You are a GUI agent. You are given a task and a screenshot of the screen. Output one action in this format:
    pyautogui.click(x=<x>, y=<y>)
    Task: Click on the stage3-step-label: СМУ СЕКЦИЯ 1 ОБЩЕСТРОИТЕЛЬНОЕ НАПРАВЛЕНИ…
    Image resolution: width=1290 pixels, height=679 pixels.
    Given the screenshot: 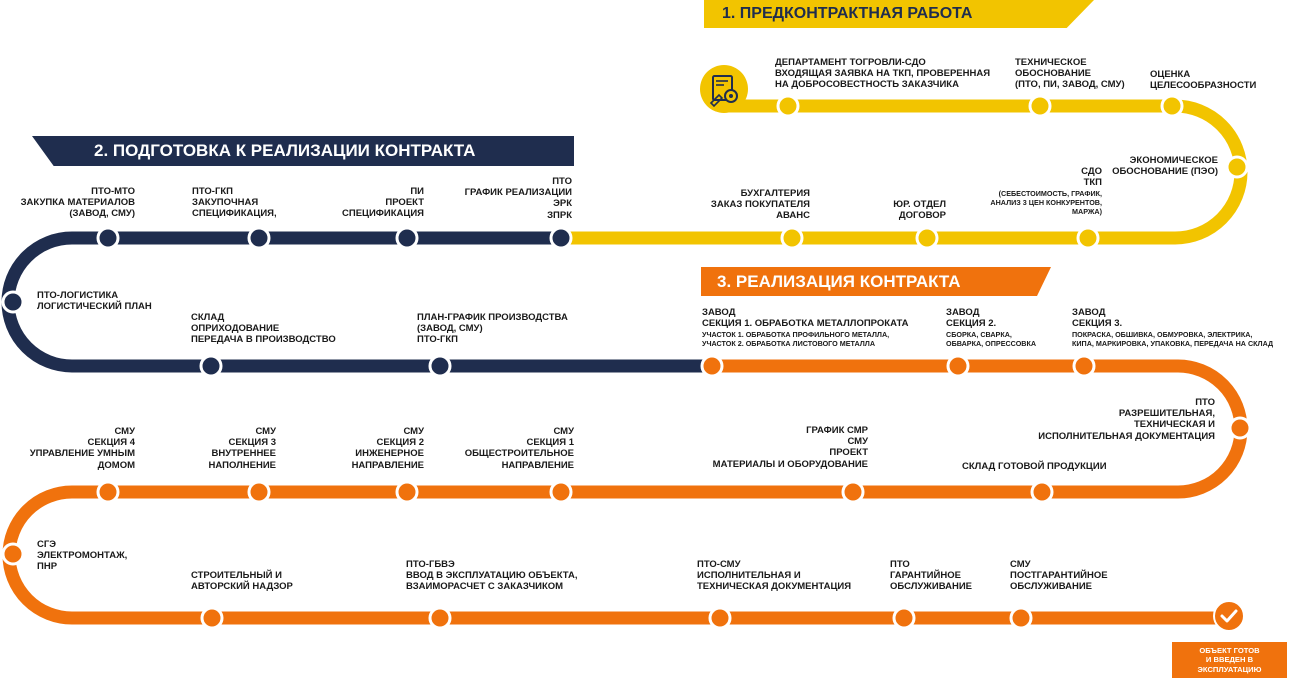 What is the action you would take?
    pyautogui.click(x=519, y=448)
    